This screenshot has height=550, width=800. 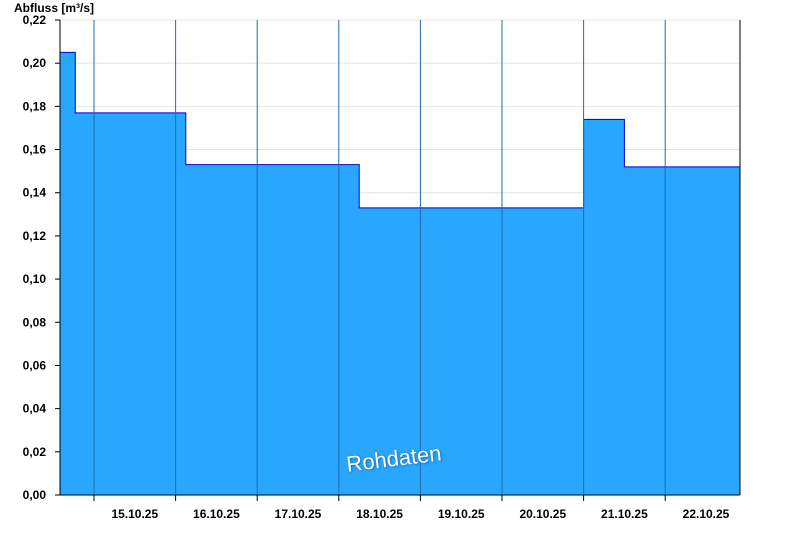 What do you see at coordinates (624, 514) in the screenshot?
I see `x-tick-label: 21.10.25` at bounding box center [624, 514].